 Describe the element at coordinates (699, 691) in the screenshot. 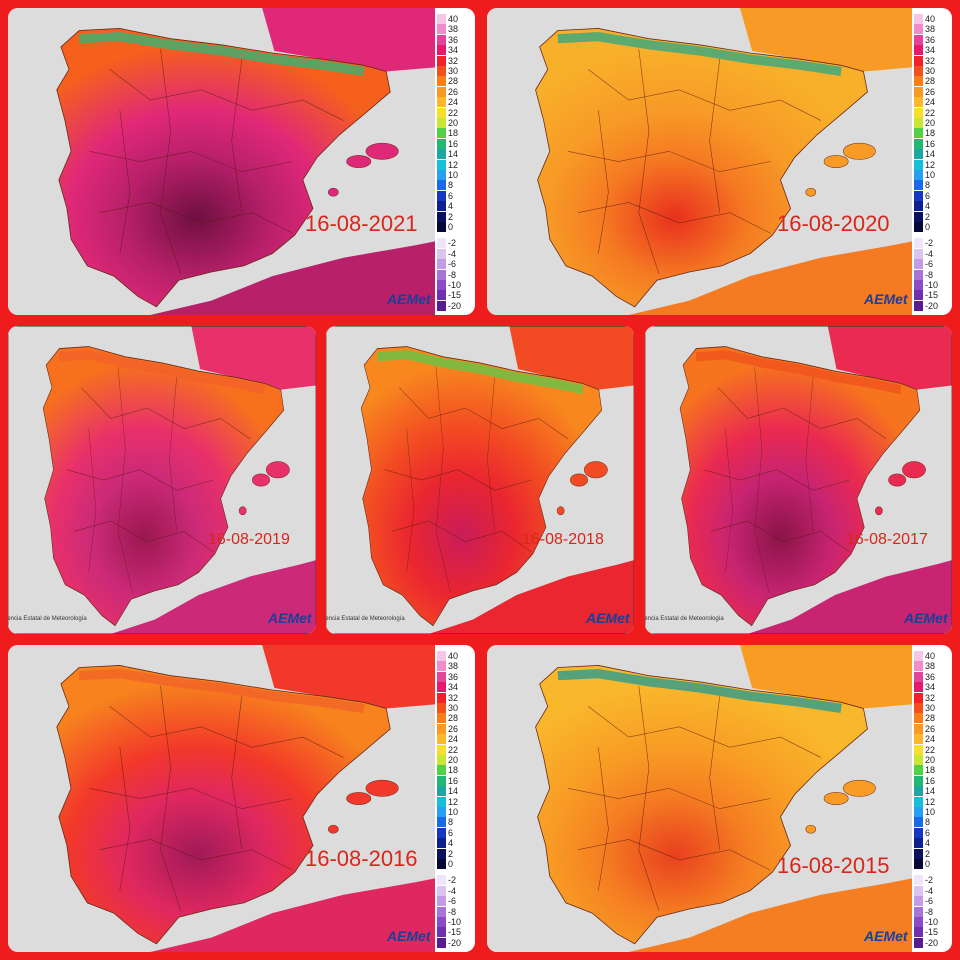

I see `north-band` at that location.